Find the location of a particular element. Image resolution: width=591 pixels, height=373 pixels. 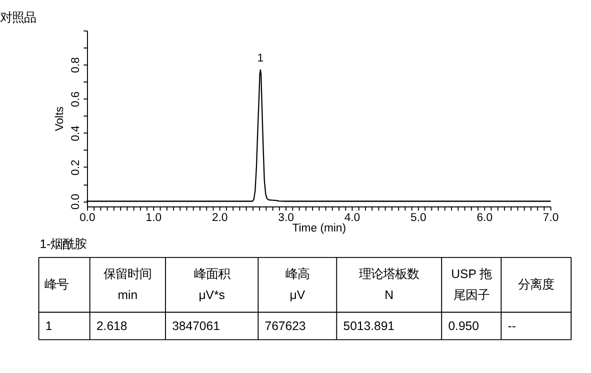

text: 5013.891 is located at coordinates (369, 325).